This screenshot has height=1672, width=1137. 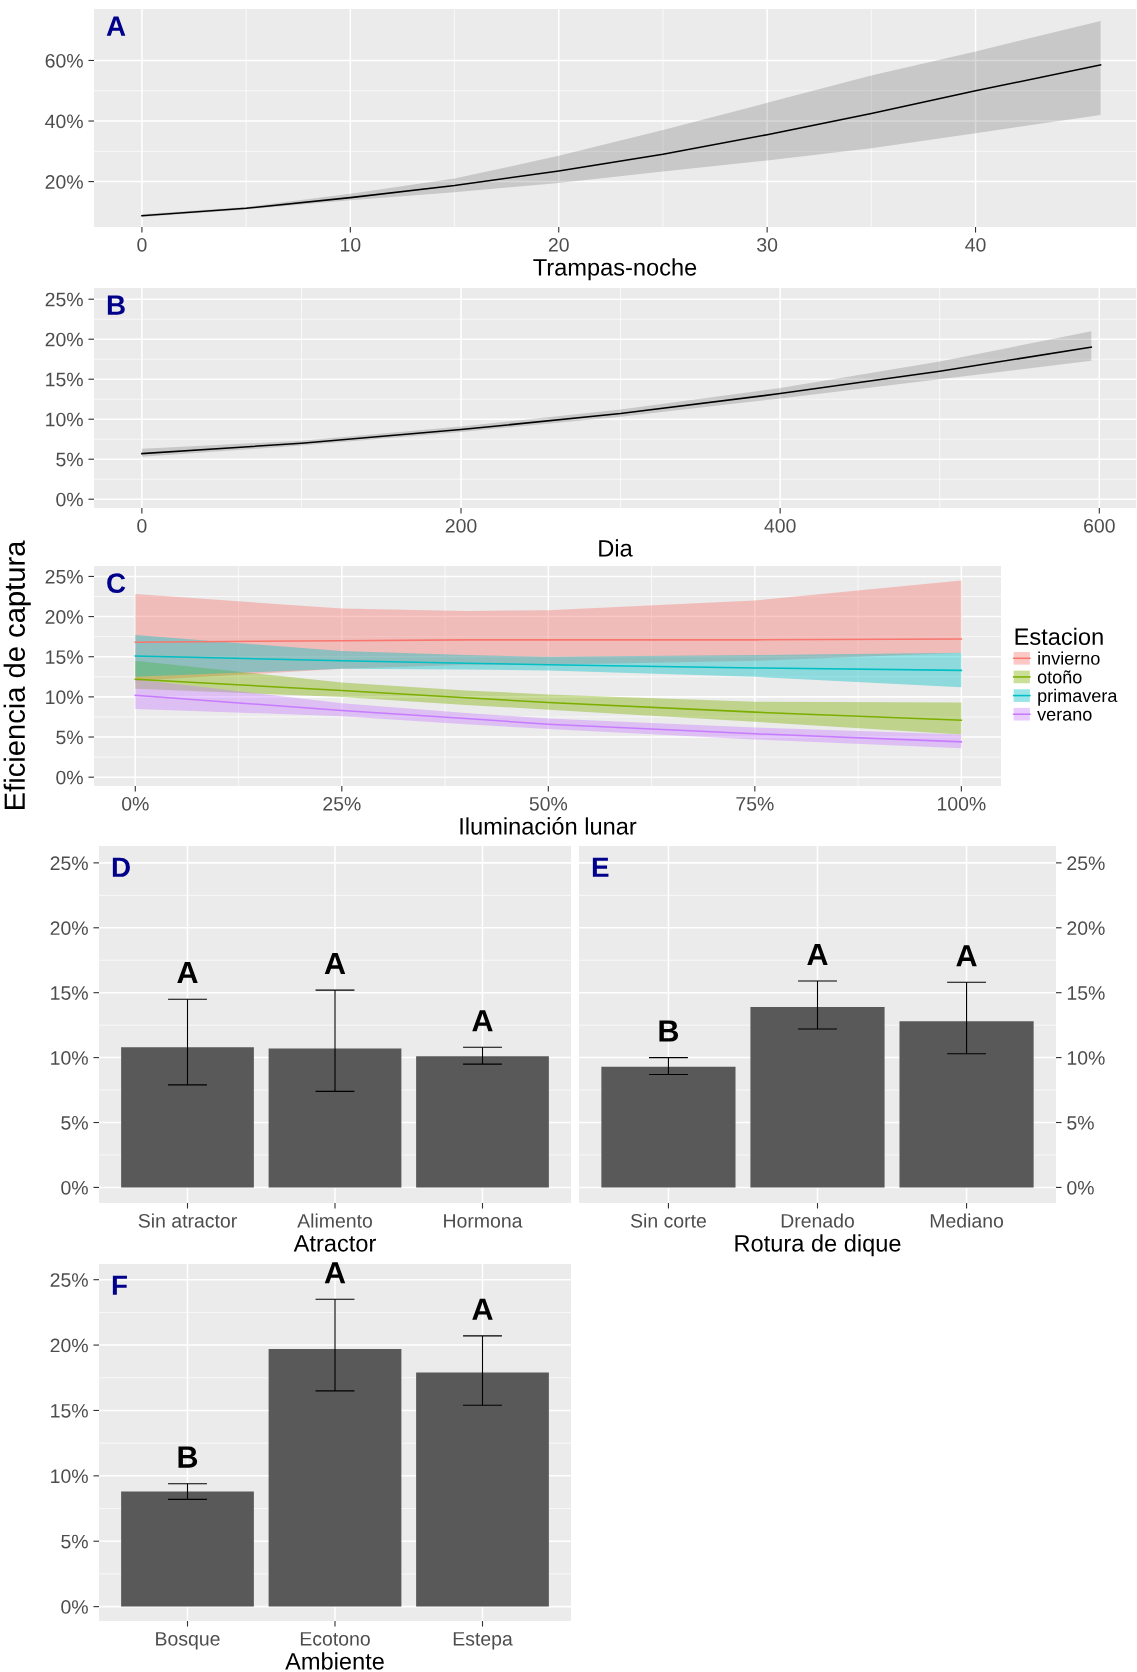 What do you see at coordinates (335, 1639) in the screenshot?
I see `x-tick-label: Ecotono` at bounding box center [335, 1639].